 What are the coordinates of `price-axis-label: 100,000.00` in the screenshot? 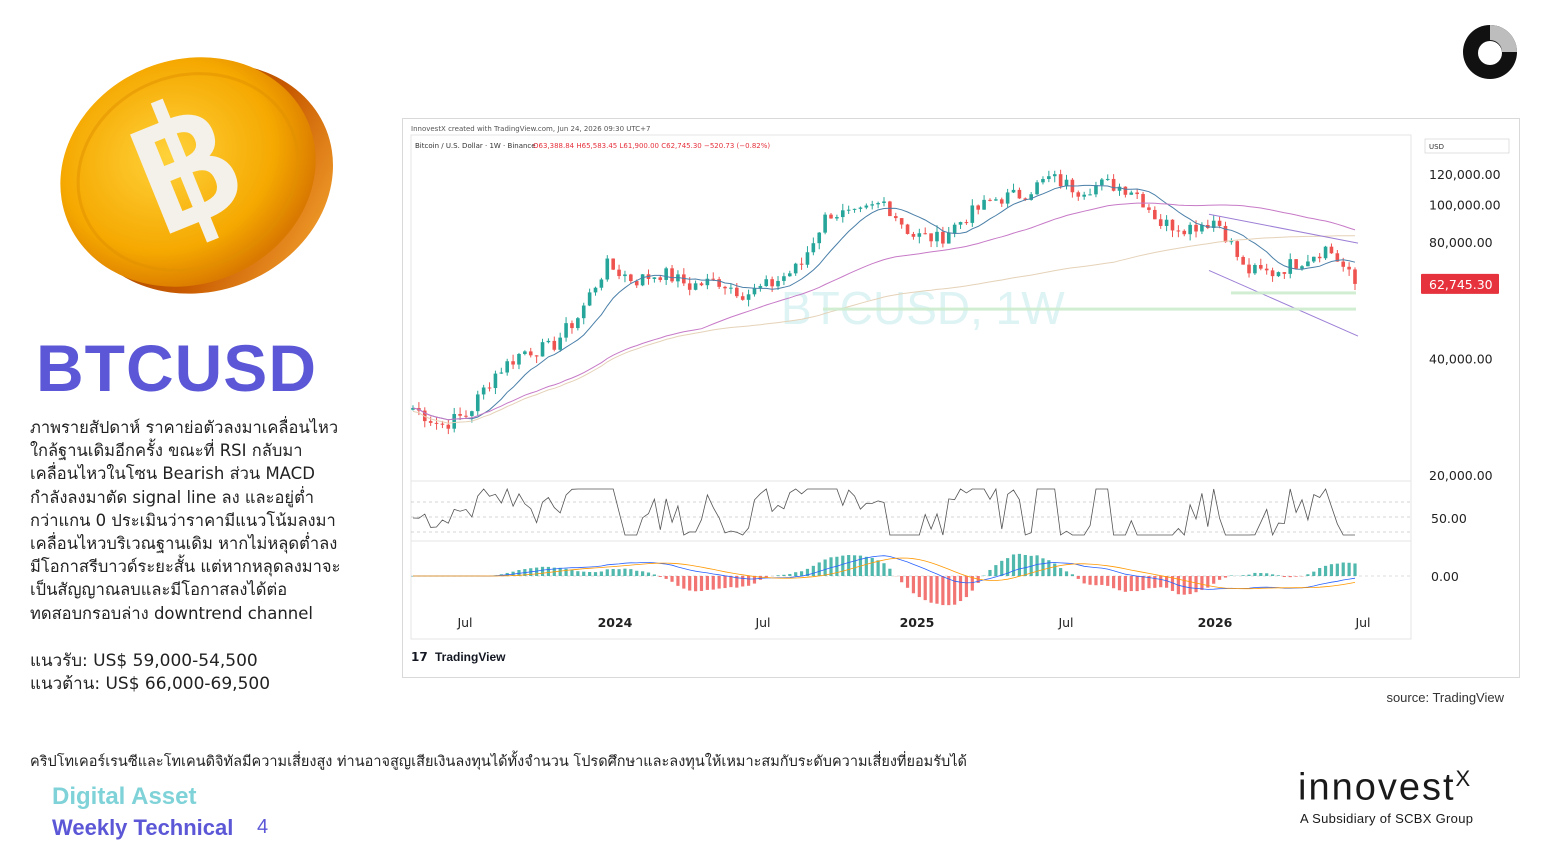 It's located at (1465, 205).